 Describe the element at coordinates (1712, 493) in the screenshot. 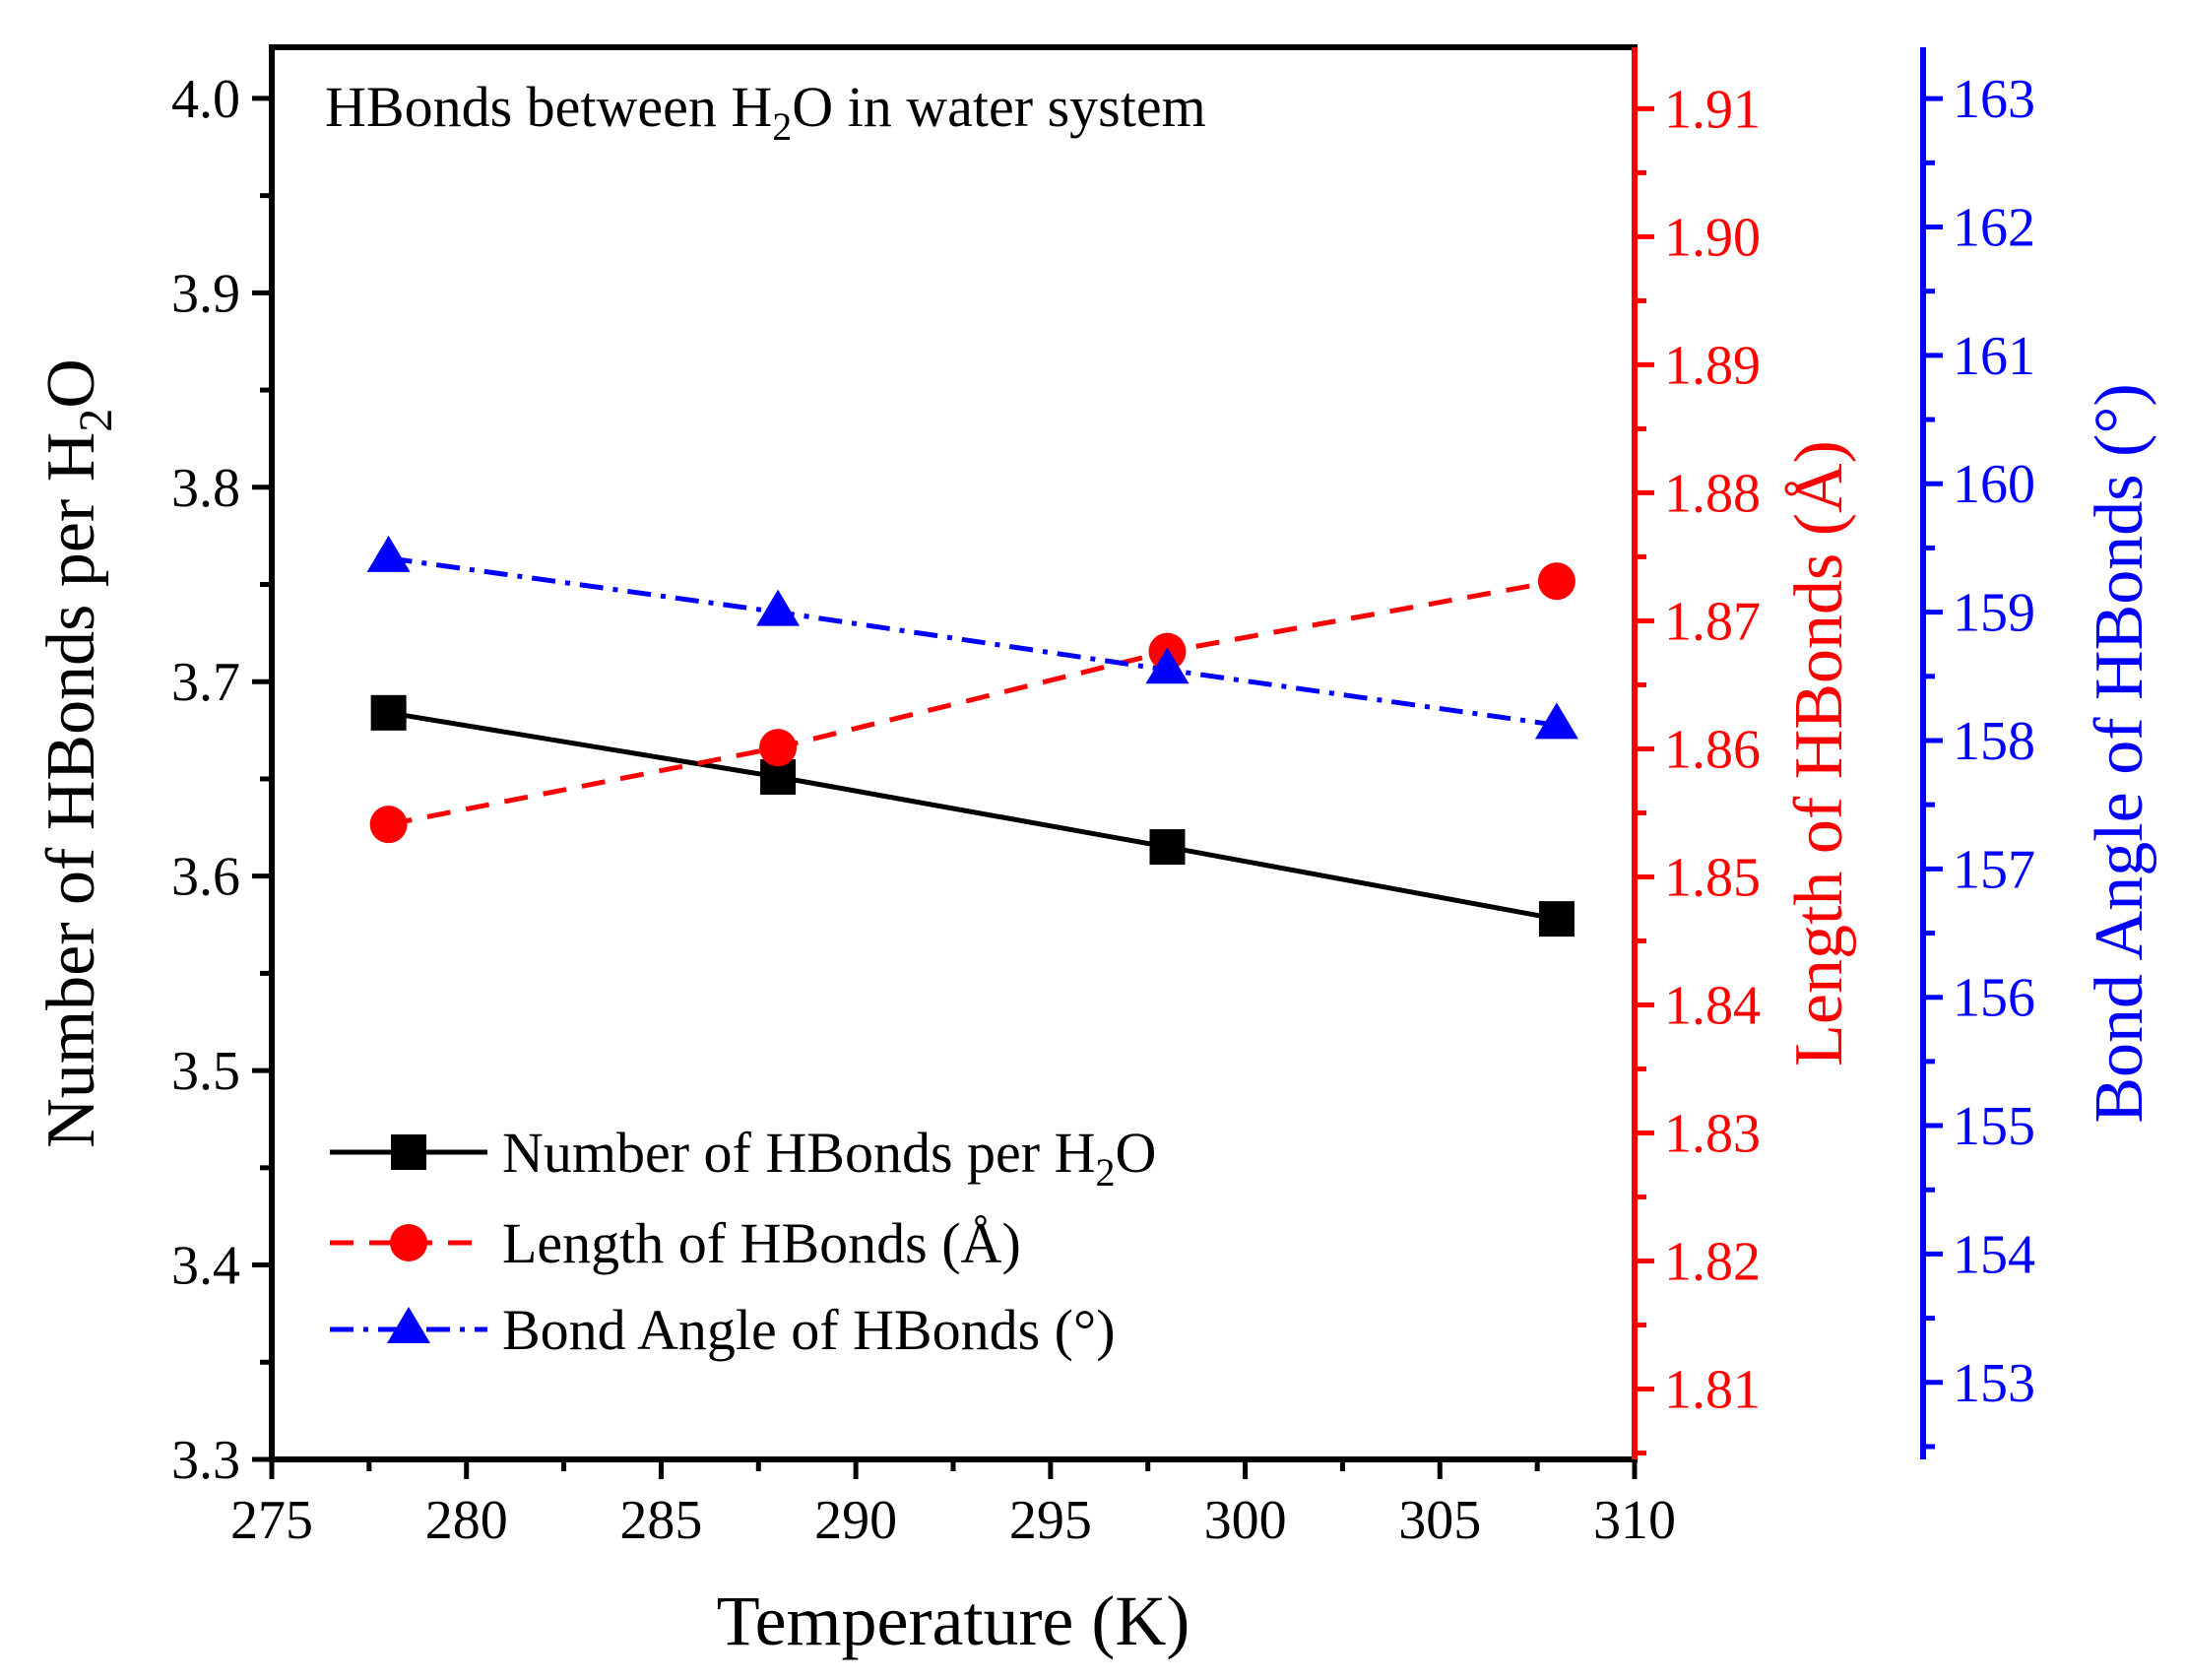

I see `length-tick-label-1.88: 1.88` at that location.